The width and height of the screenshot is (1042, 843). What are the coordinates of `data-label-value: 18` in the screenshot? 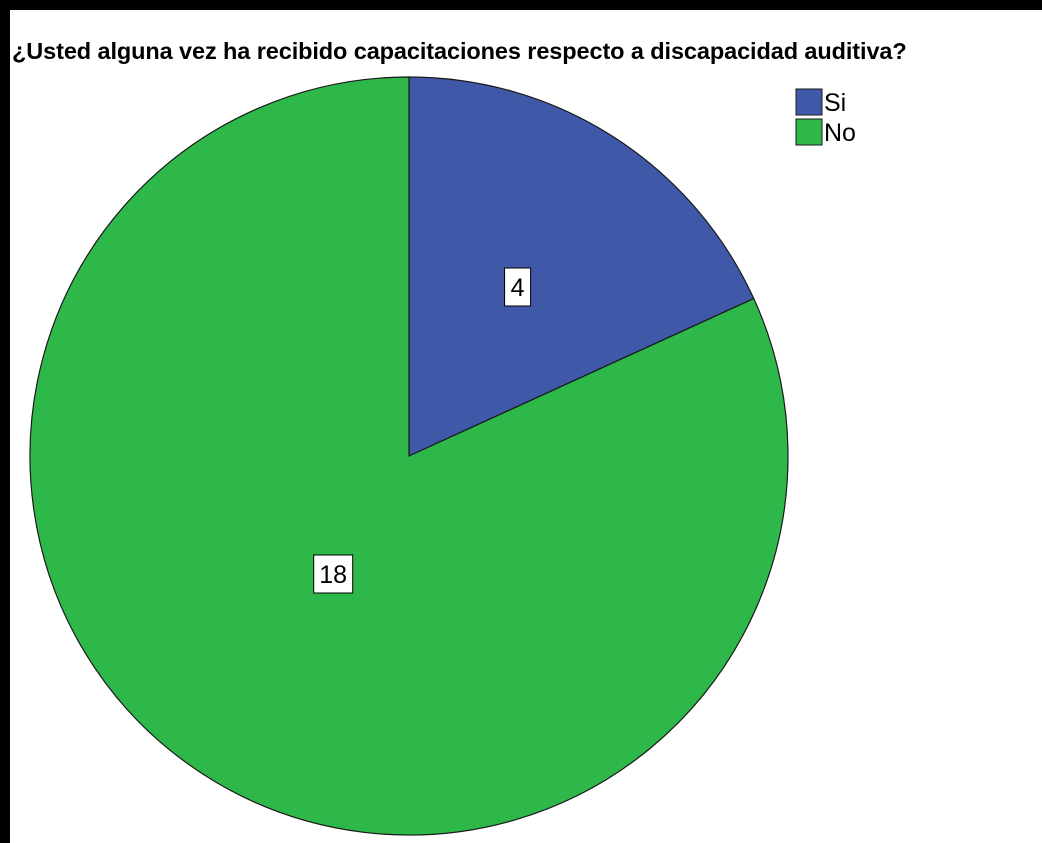 It's located at (333, 575).